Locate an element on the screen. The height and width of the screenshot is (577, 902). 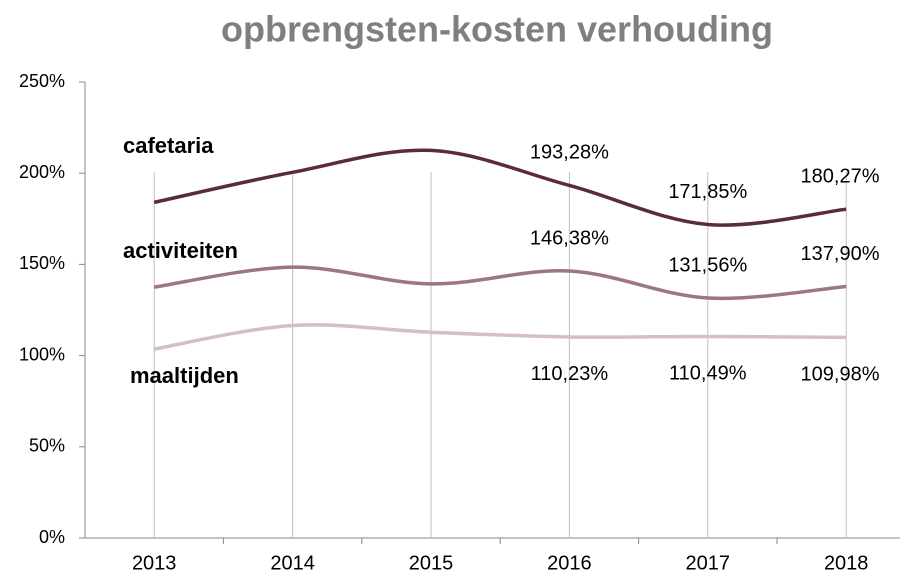
data-label: 131,56% is located at coordinates (707, 265).